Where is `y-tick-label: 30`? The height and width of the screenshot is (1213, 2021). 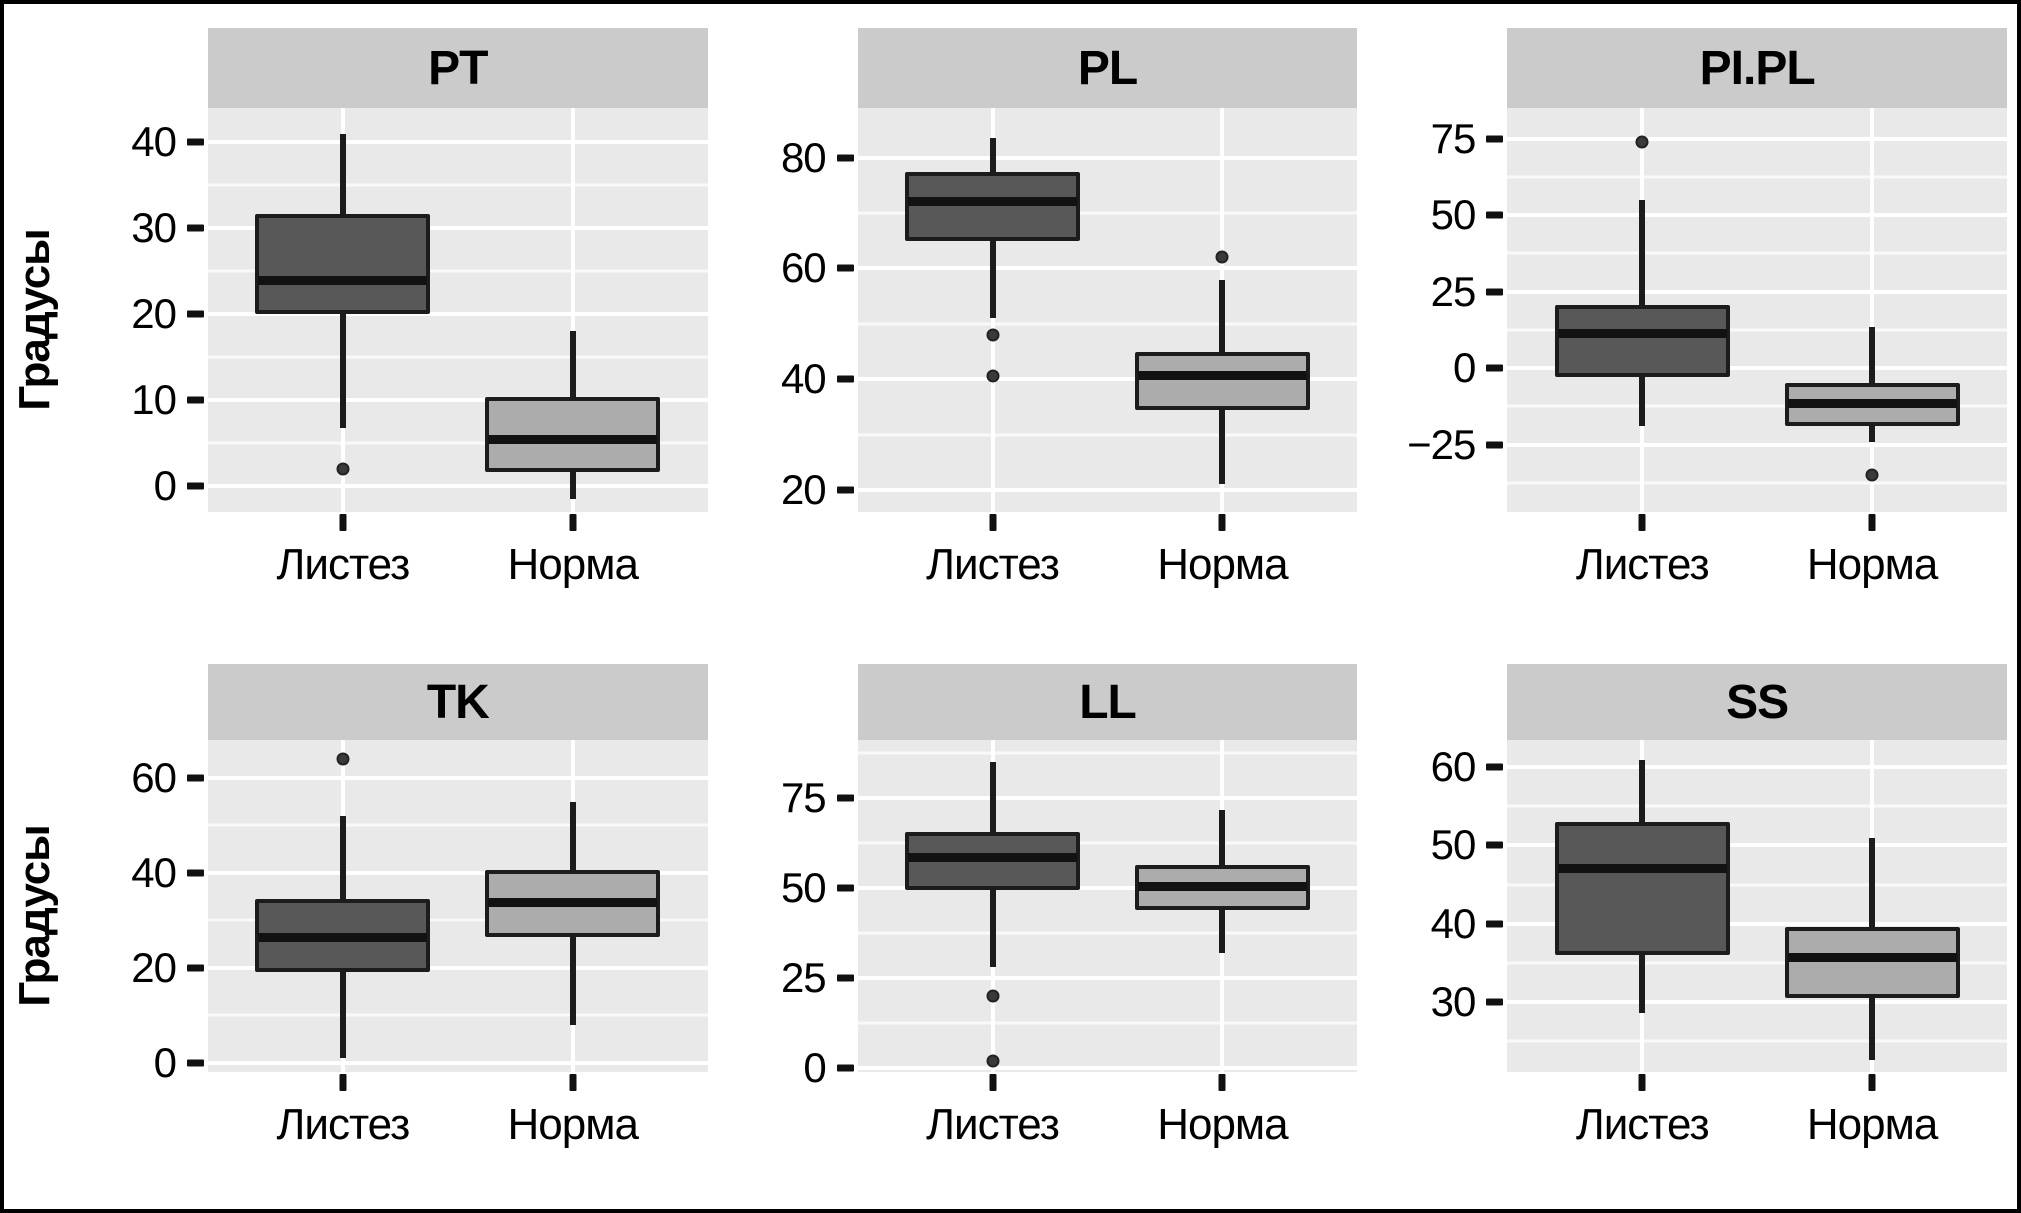
y-tick-label: 30 is located at coordinates (1453, 1001).